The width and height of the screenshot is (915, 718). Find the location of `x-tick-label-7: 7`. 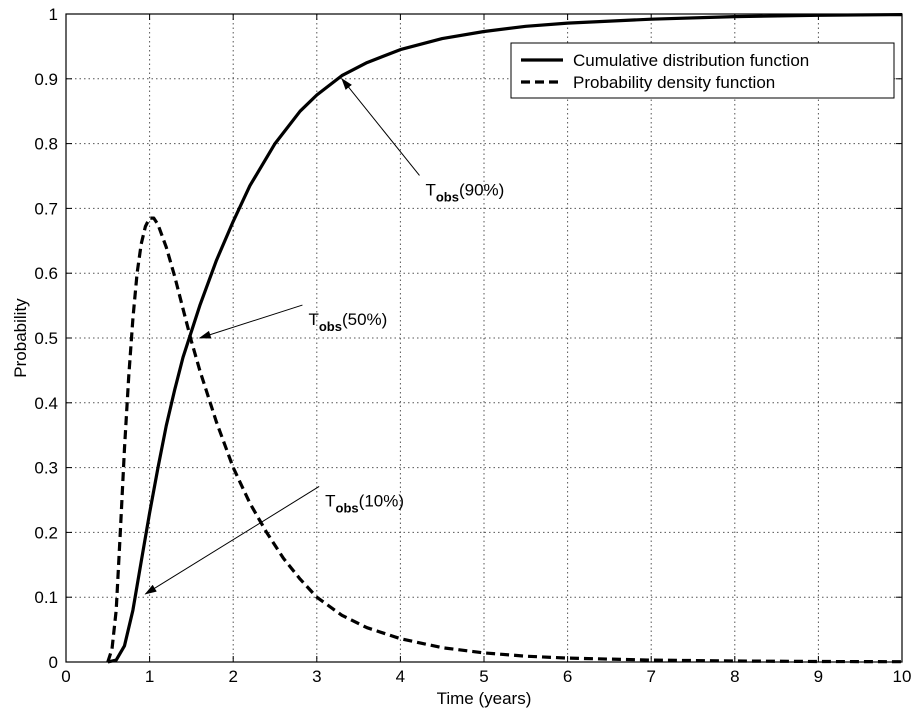

x-tick-label-7: 7 is located at coordinates (650, 676).